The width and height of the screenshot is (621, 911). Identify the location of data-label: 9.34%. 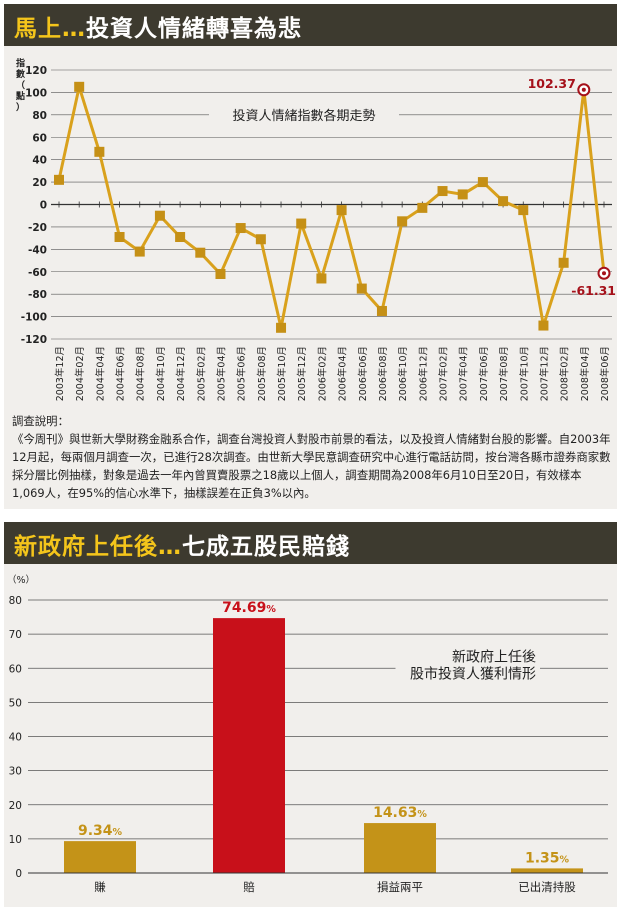
(100, 831).